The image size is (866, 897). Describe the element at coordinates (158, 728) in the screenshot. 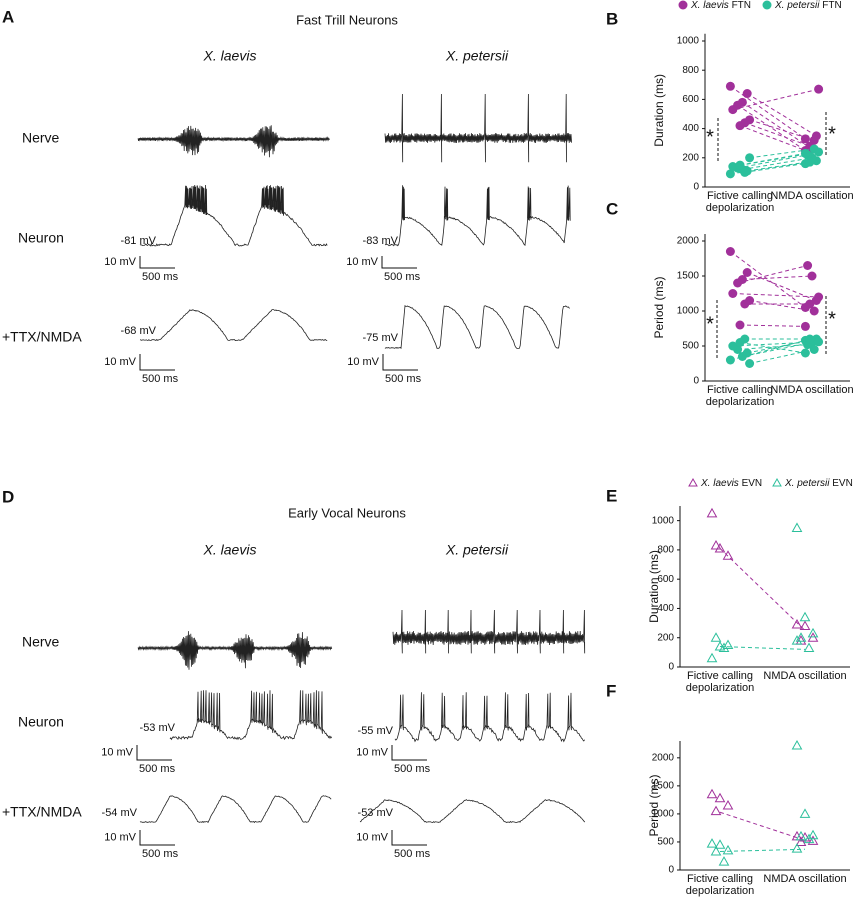

I see `resting-potential: -53 mV` at that location.